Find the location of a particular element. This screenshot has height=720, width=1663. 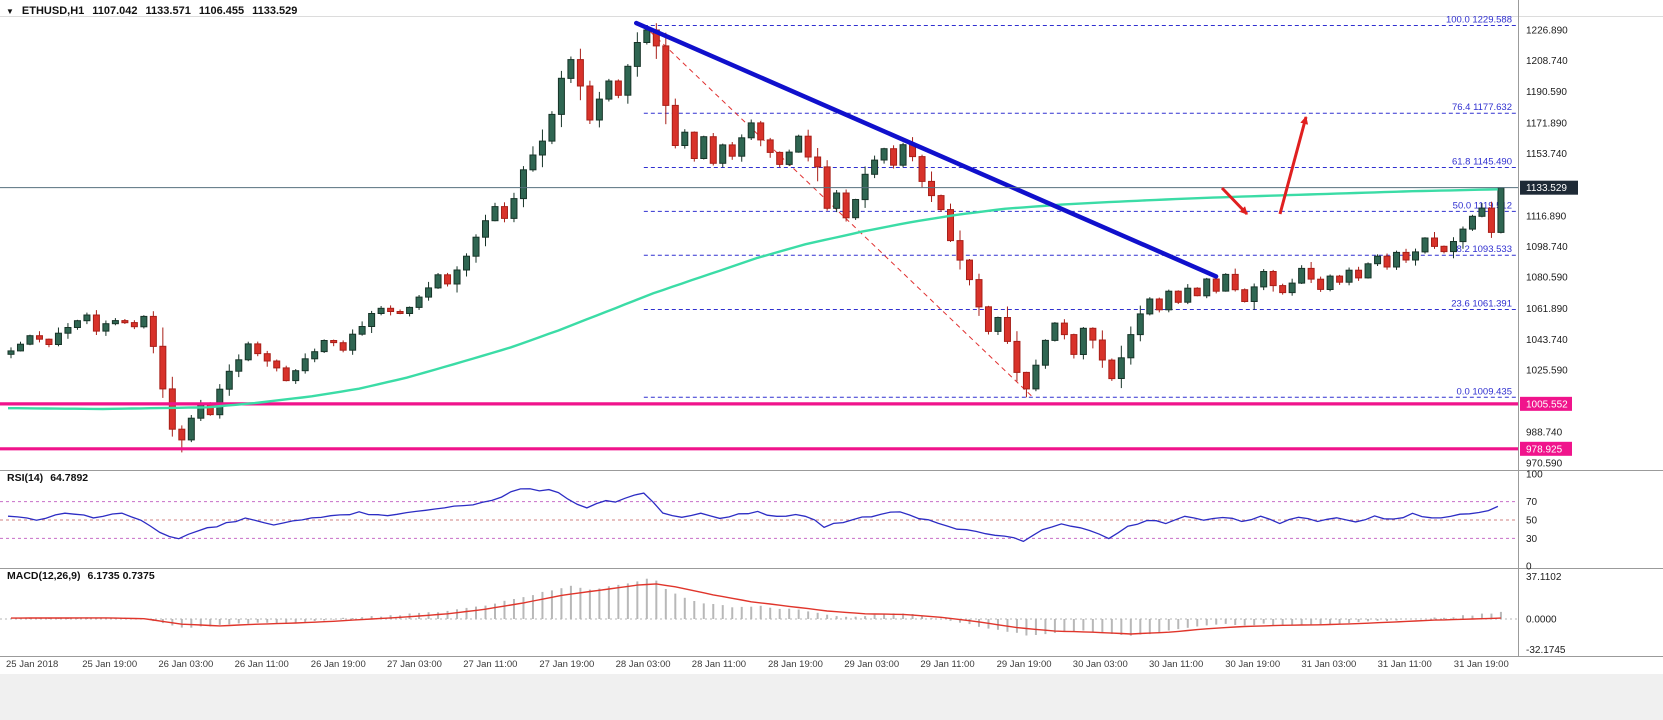

annotation-arrows is located at coordinates (1264, 166).